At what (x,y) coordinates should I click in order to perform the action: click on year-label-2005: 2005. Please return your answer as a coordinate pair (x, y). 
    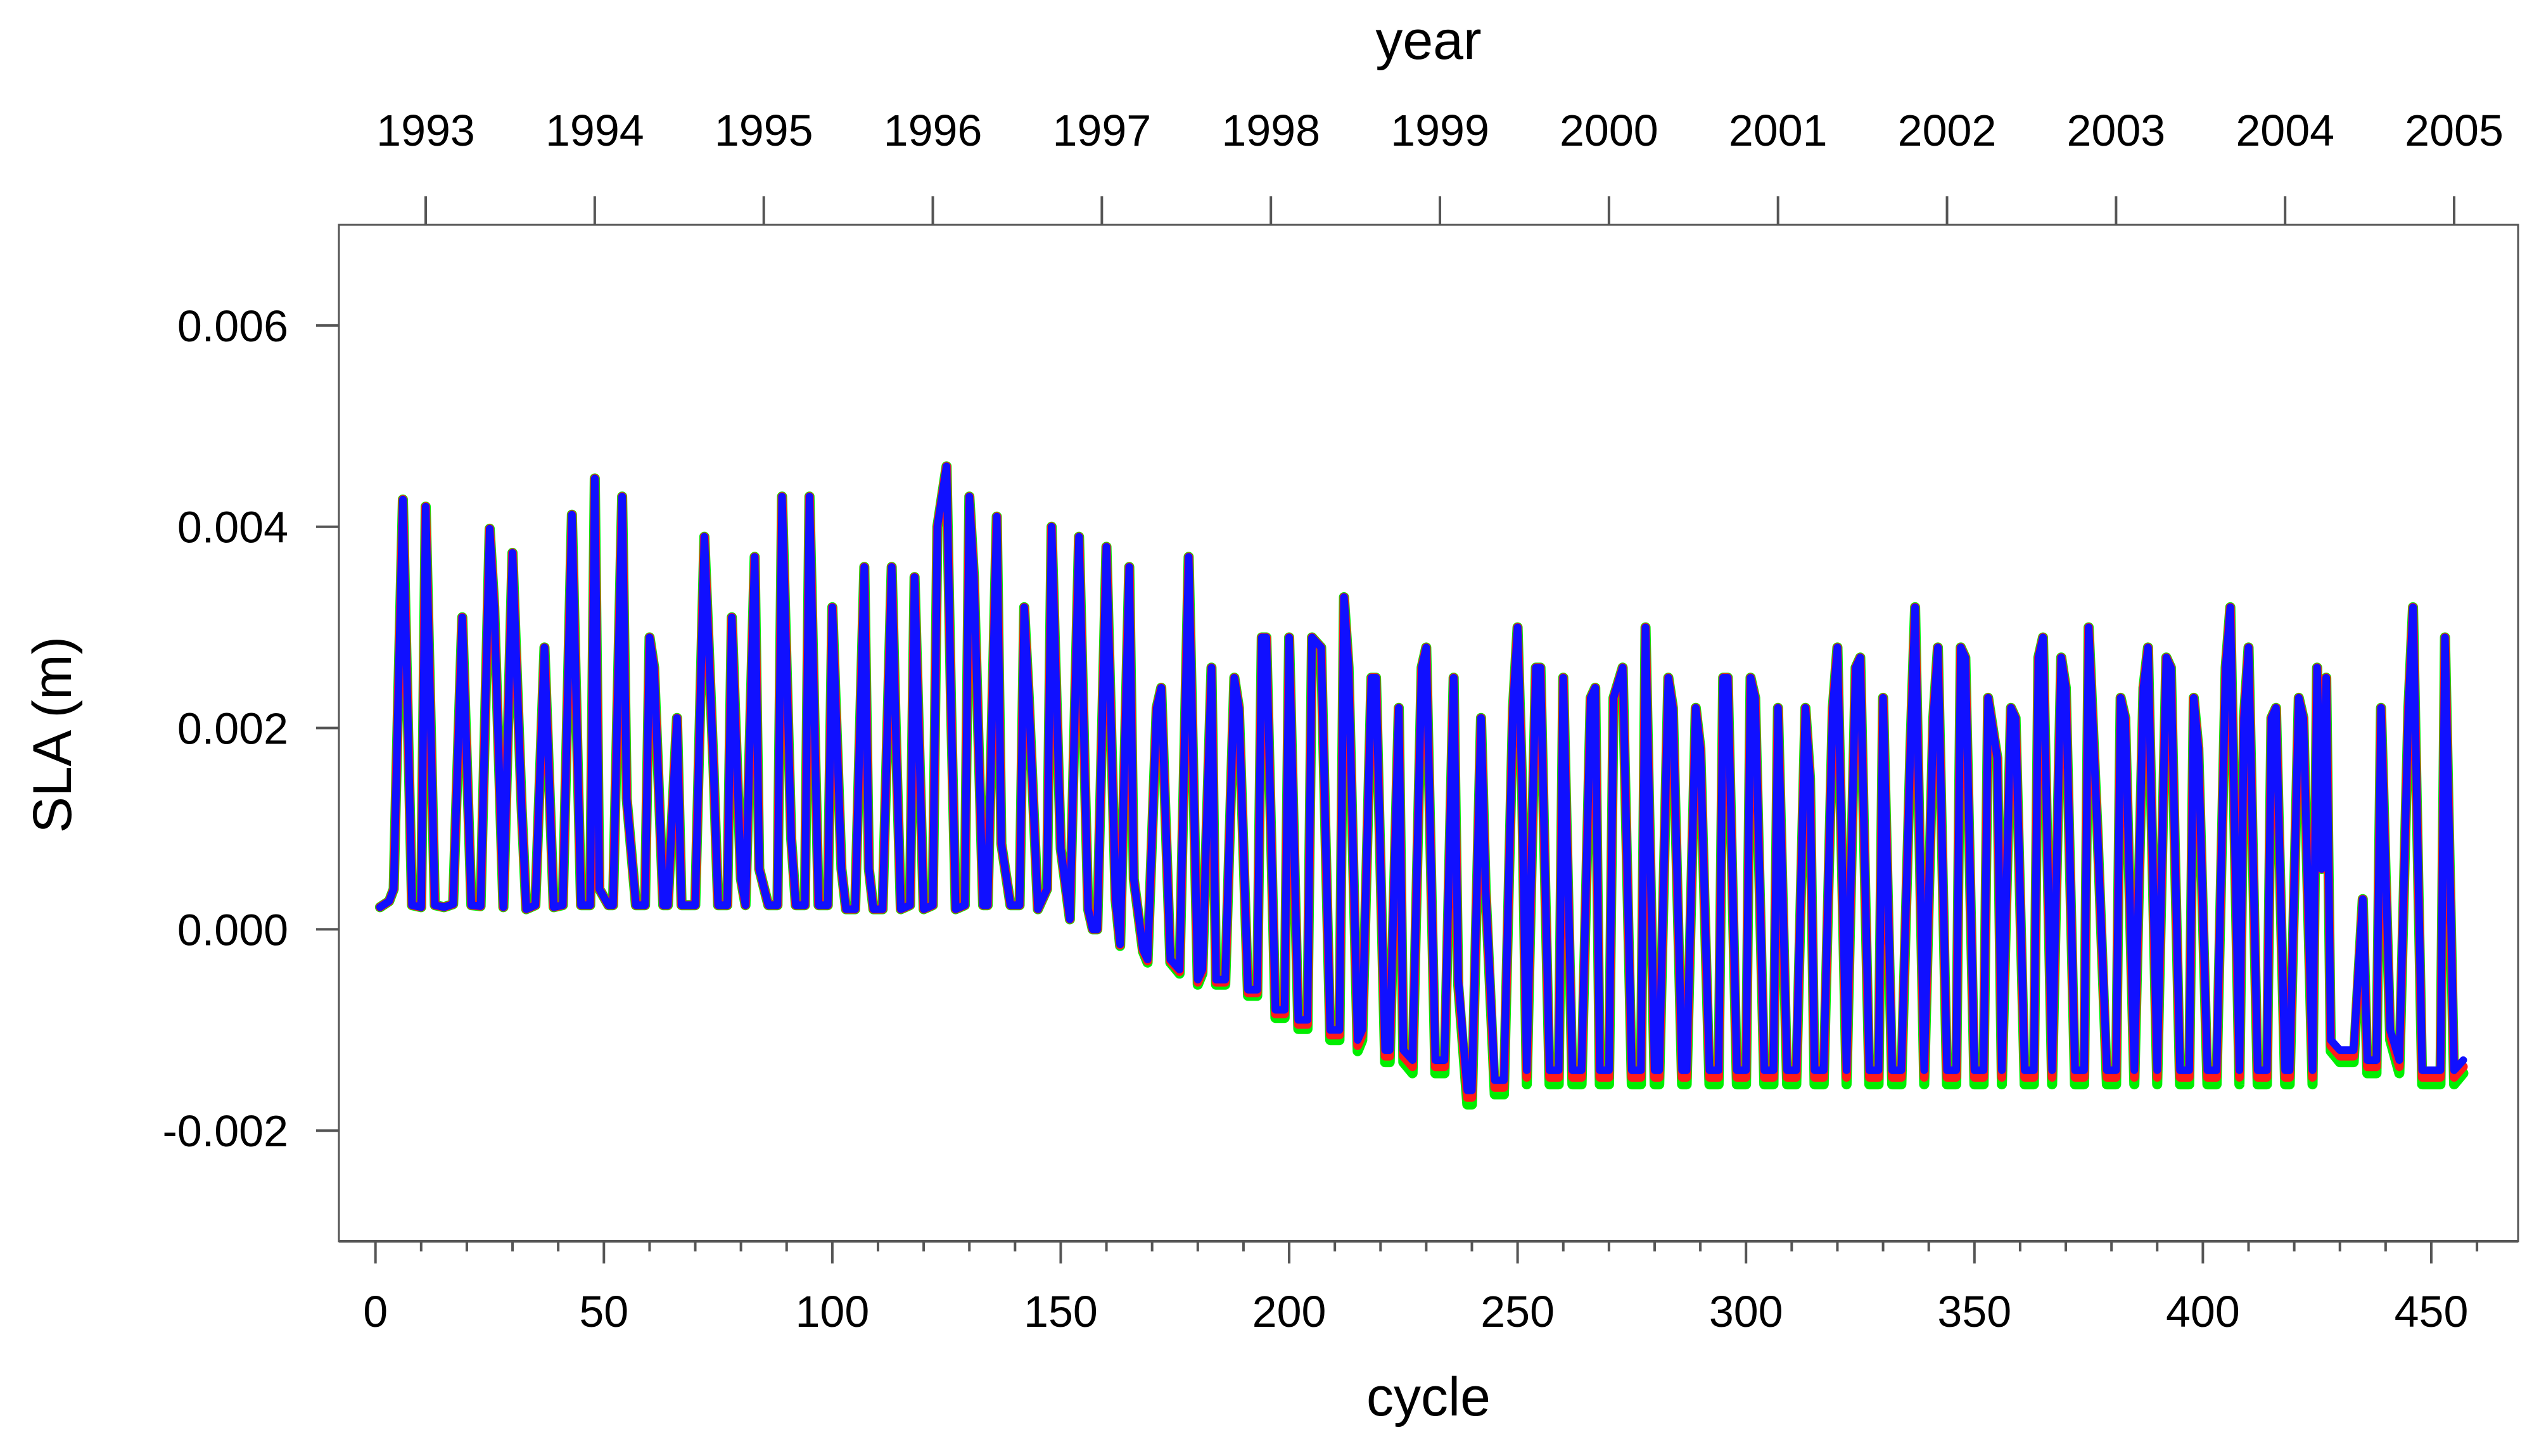
    Looking at the image, I should click on (2454, 130).